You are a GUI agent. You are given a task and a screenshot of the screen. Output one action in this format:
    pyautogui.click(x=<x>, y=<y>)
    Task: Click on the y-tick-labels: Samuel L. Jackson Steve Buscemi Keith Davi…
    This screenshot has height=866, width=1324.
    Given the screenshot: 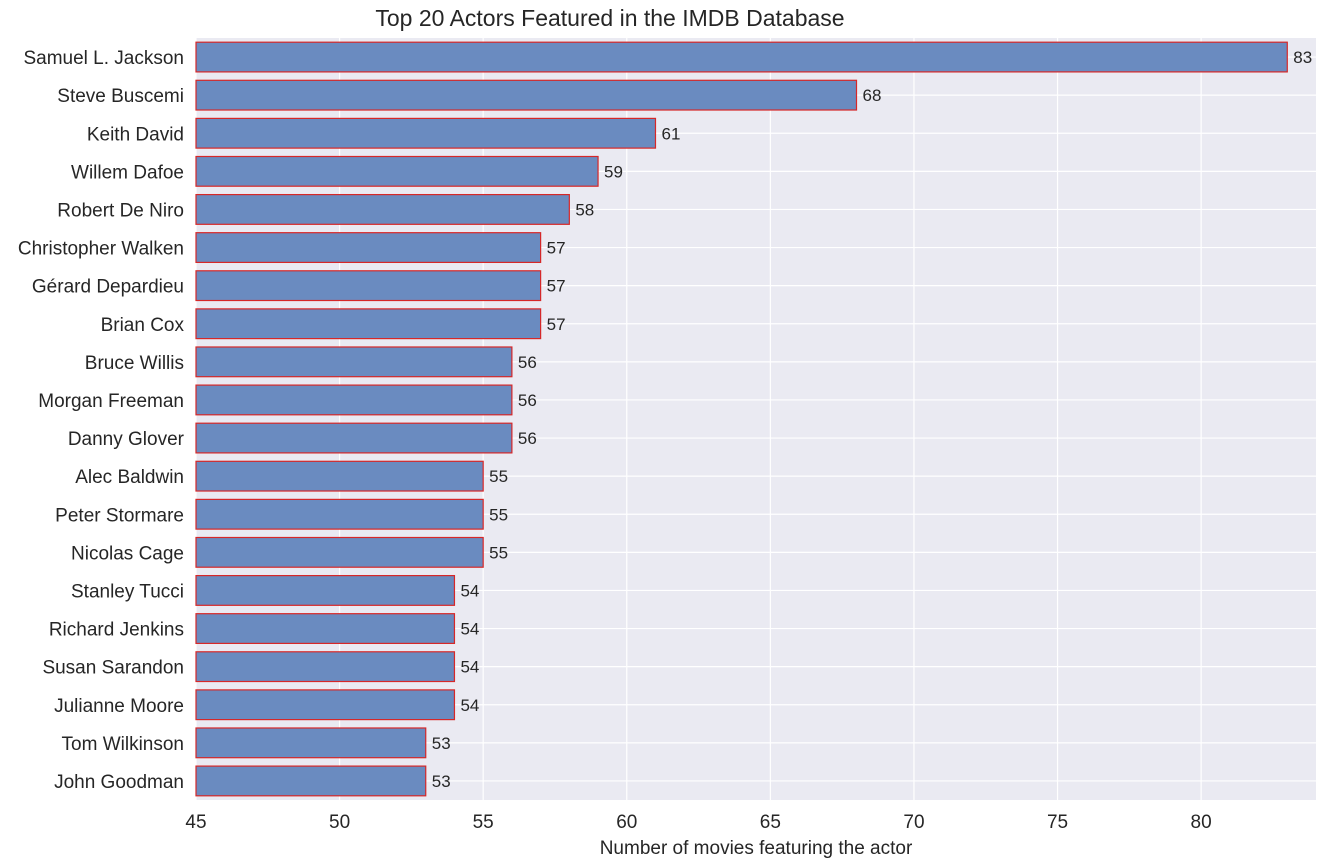 What is the action you would take?
    pyautogui.click(x=101, y=420)
    